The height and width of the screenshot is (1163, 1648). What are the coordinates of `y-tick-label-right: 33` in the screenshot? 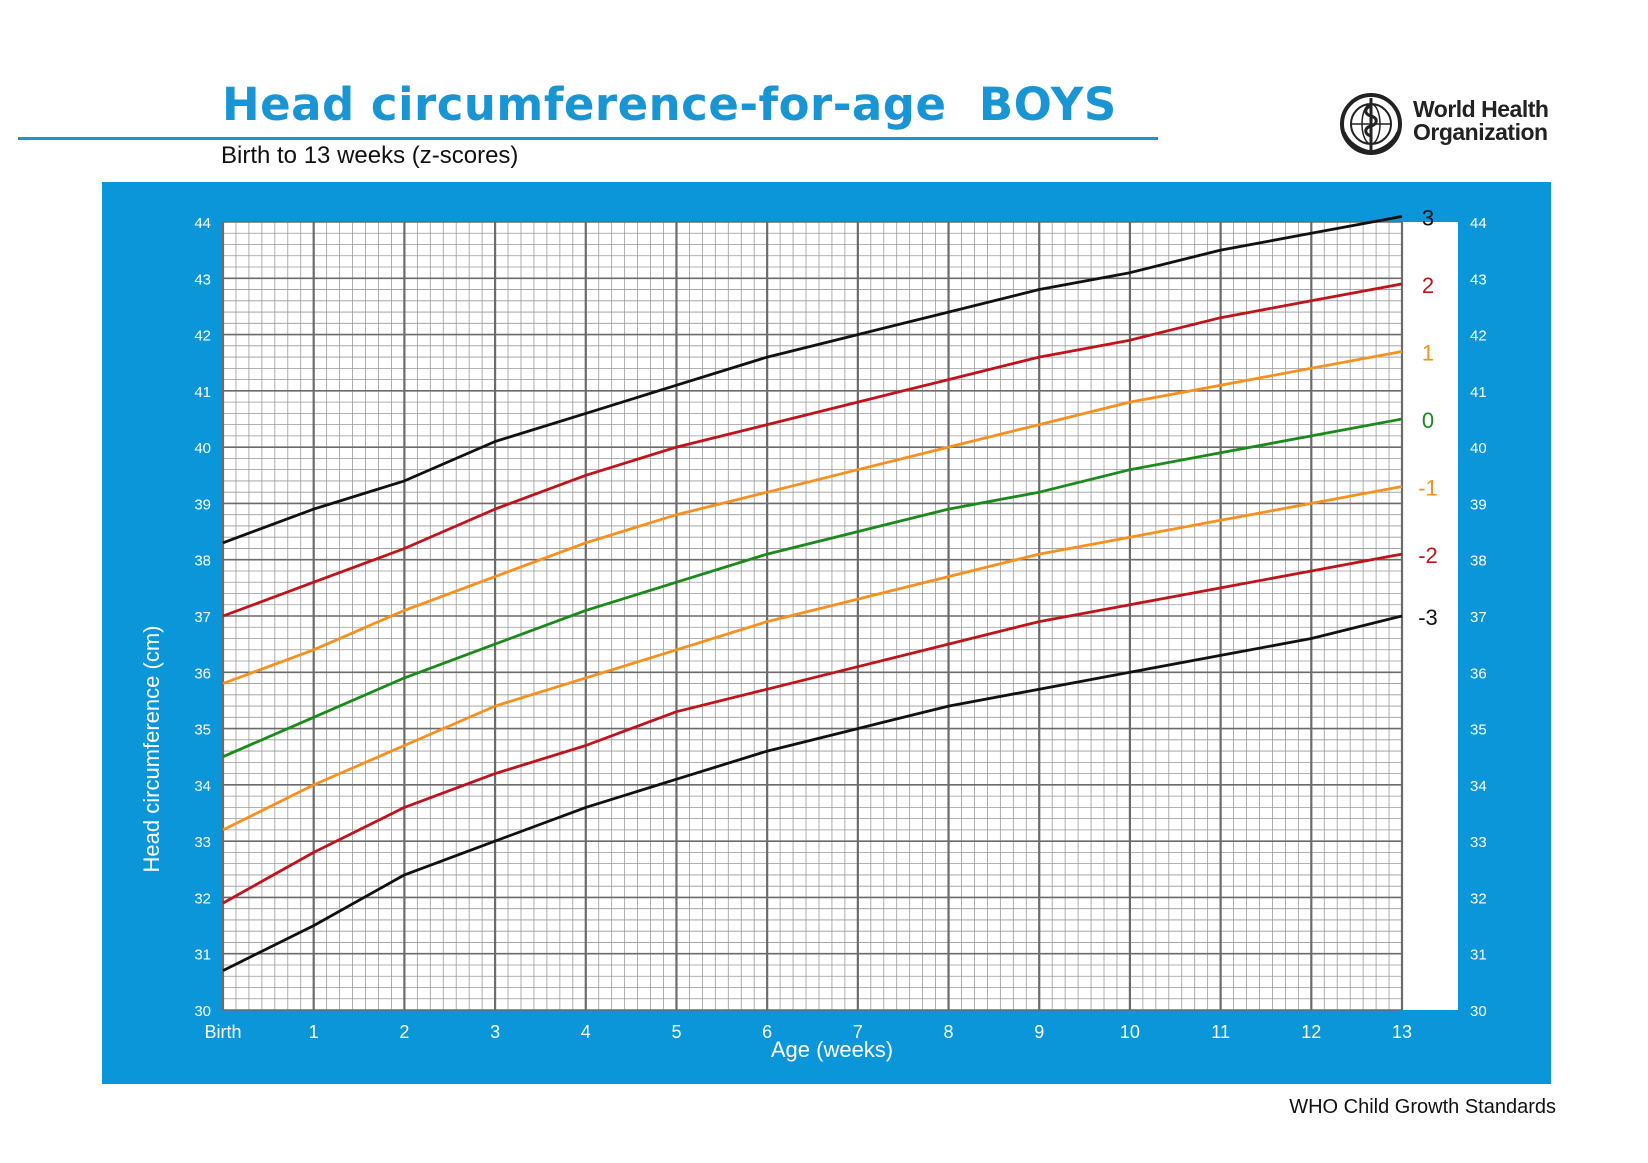 It's located at (1478, 842).